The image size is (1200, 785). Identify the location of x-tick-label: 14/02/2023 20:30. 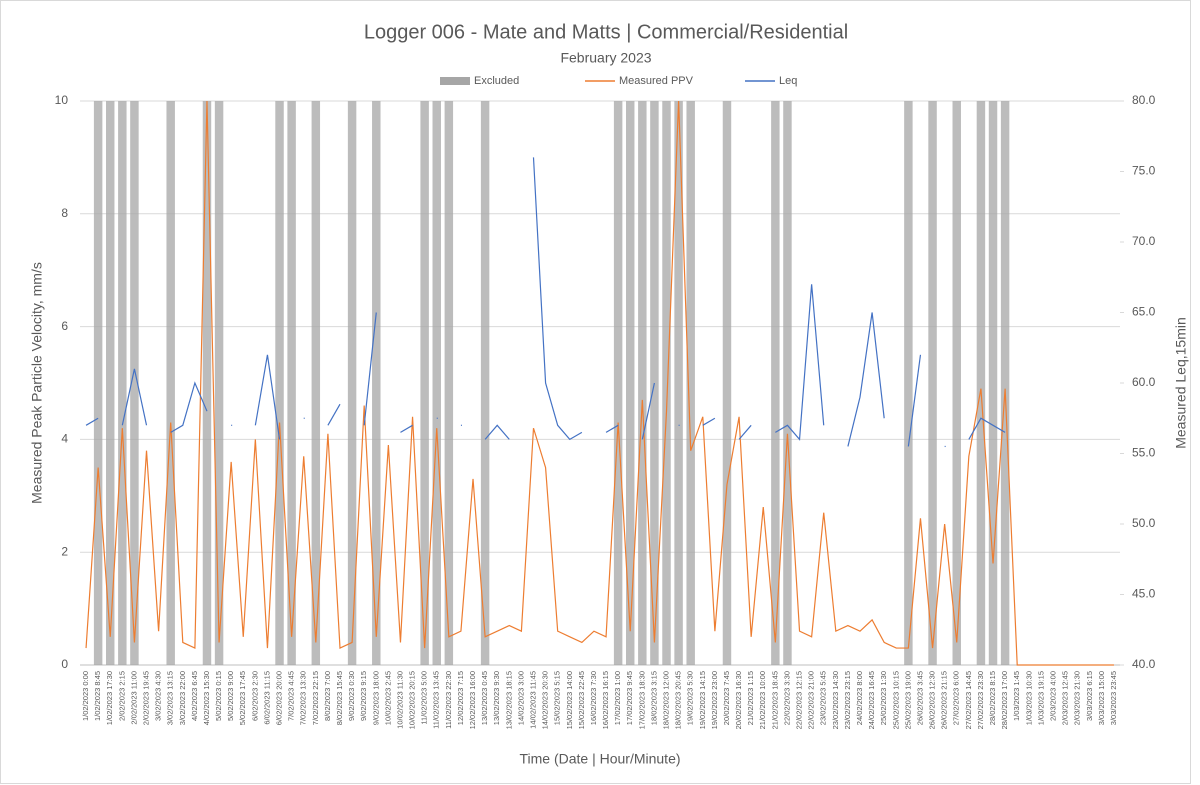
(545, 700).